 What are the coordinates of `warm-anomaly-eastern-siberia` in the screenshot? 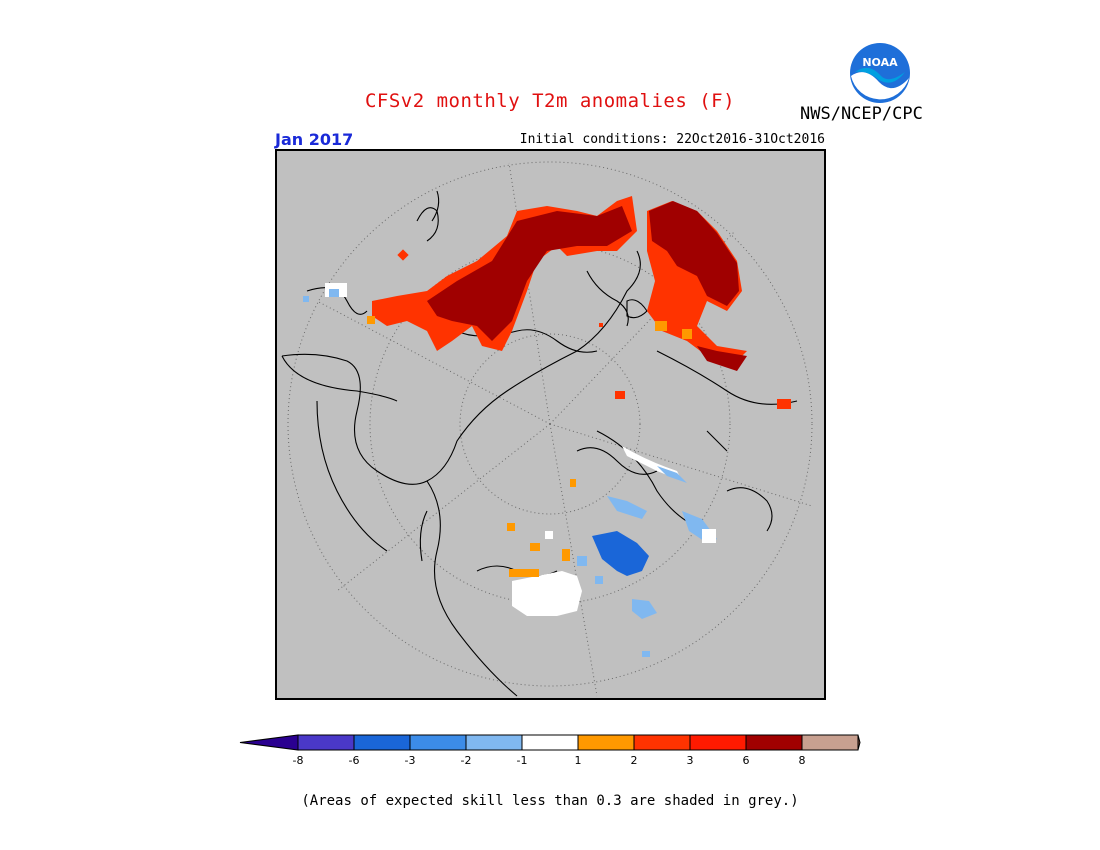 It's located at (695, 305).